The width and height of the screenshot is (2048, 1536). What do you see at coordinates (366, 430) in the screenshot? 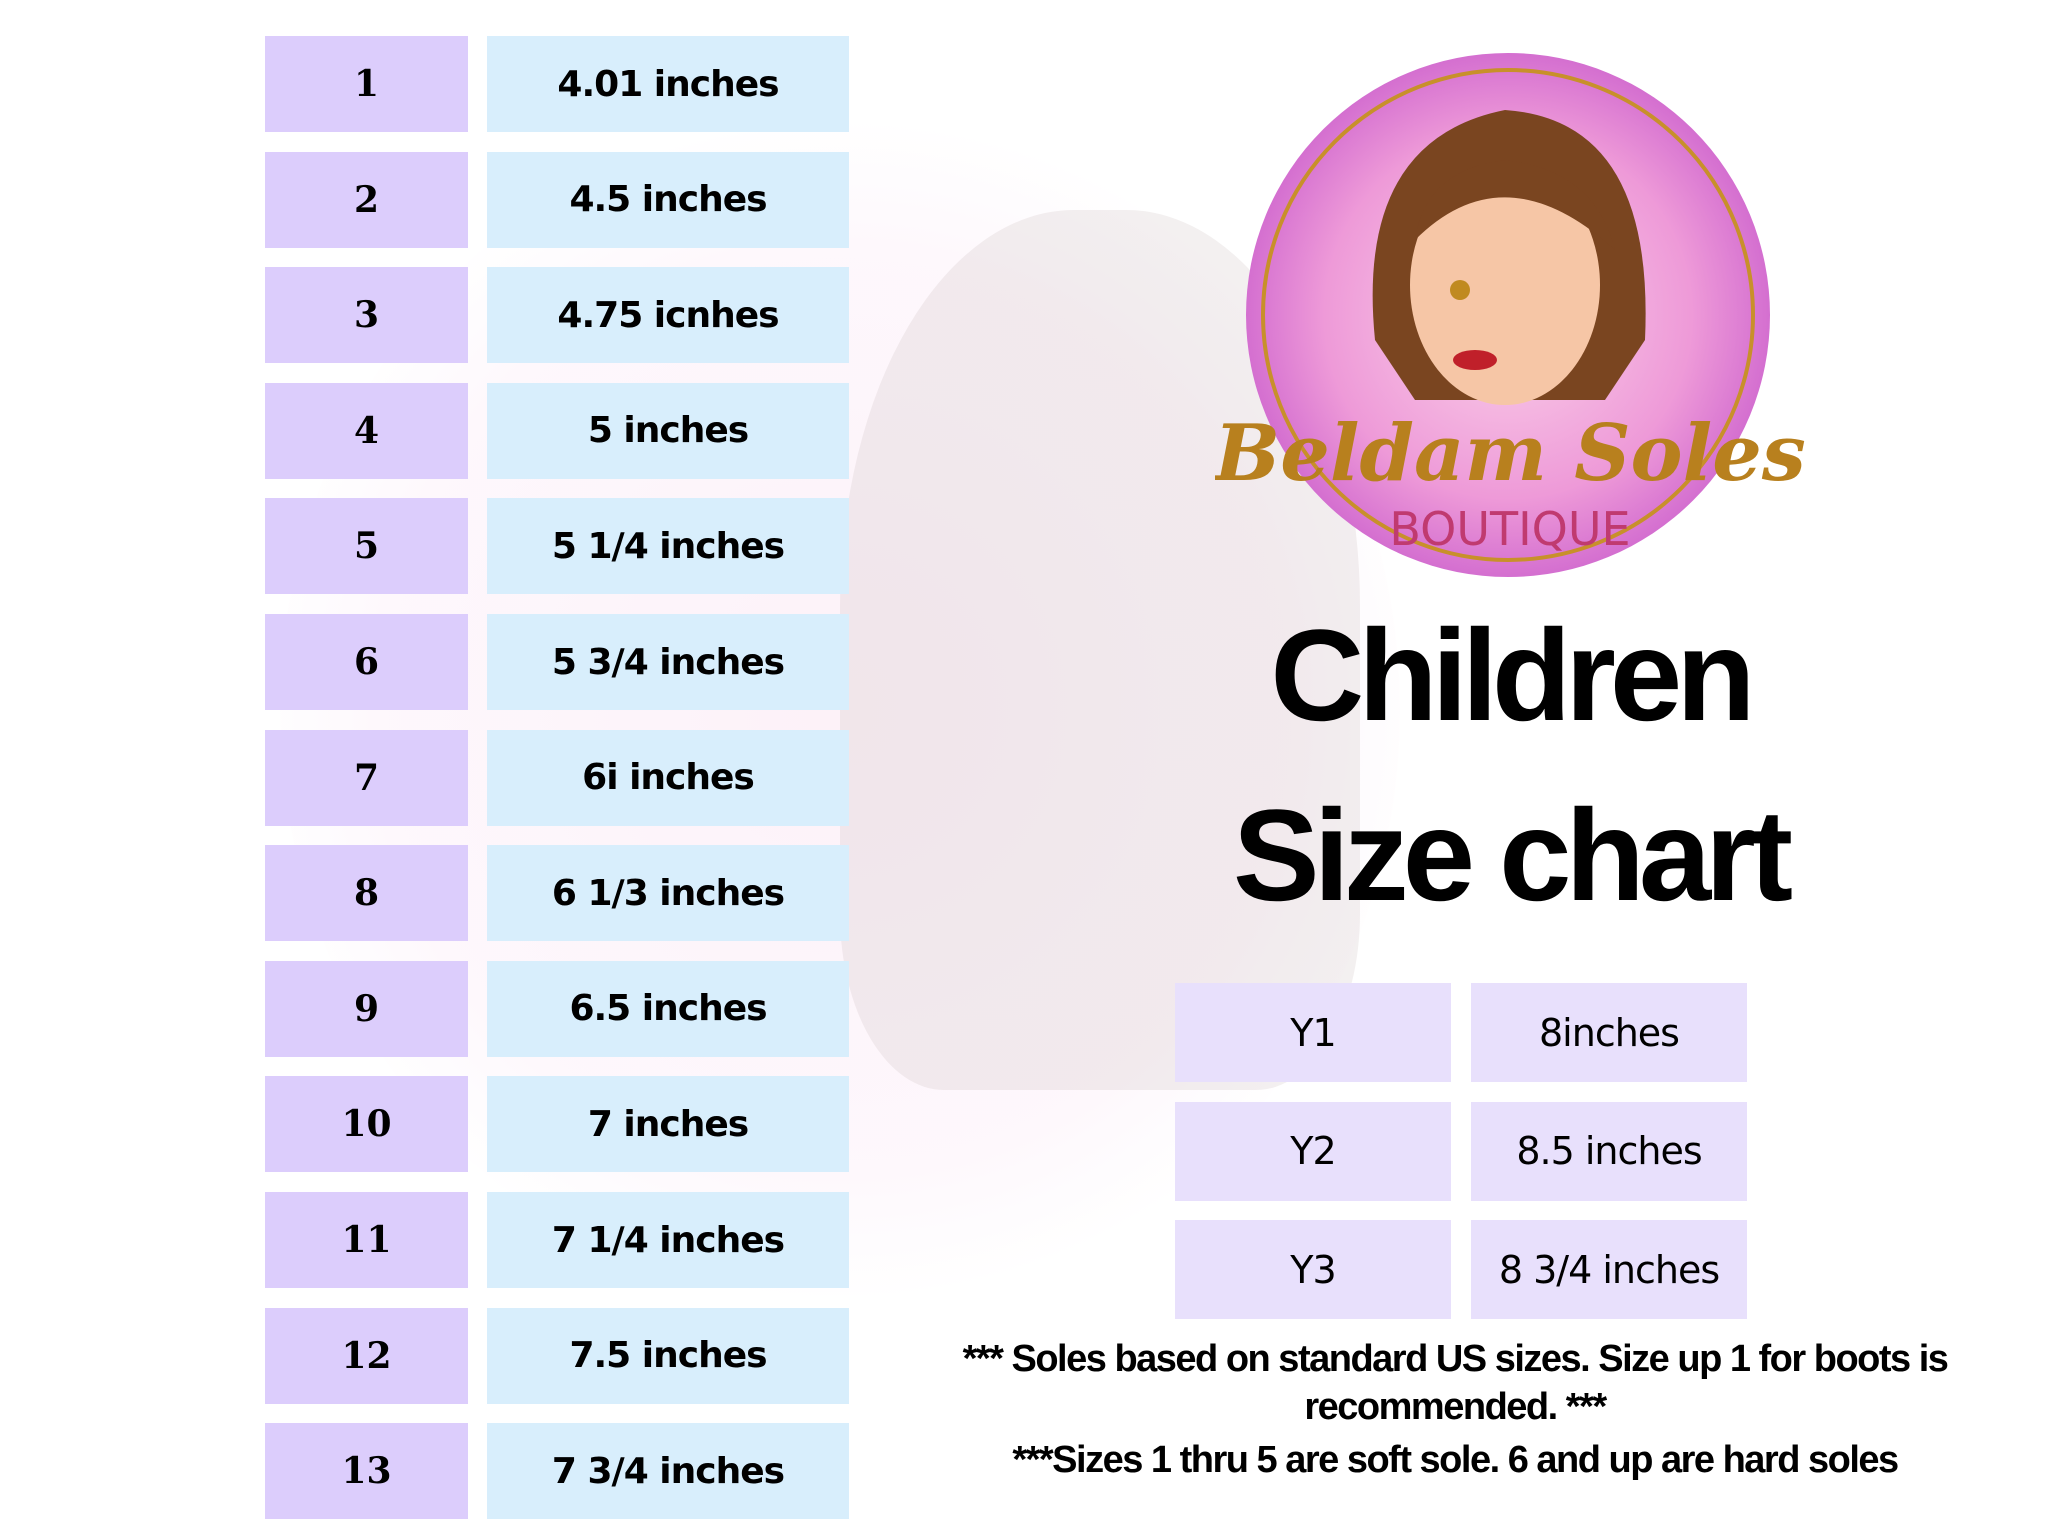
I see `size-cell: 4` at bounding box center [366, 430].